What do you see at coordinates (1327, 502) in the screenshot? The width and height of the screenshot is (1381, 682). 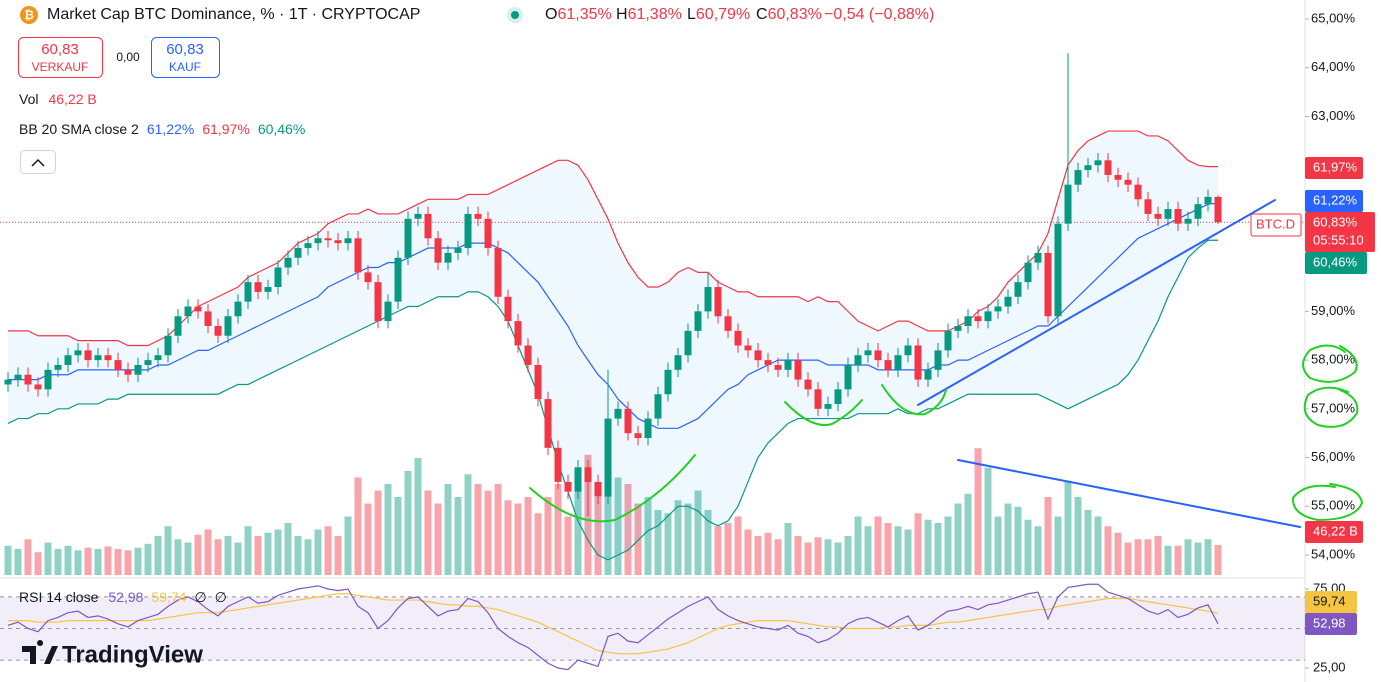 I see `annotation` at bounding box center [1327, 502].